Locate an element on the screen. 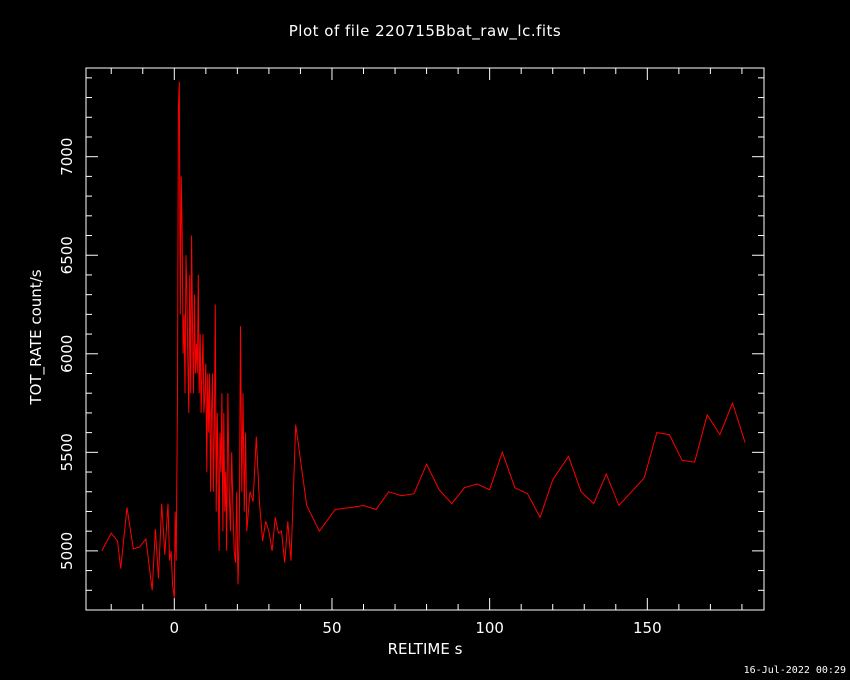  x-axis-label: RELTIME s is located at coordinates (425, 649).